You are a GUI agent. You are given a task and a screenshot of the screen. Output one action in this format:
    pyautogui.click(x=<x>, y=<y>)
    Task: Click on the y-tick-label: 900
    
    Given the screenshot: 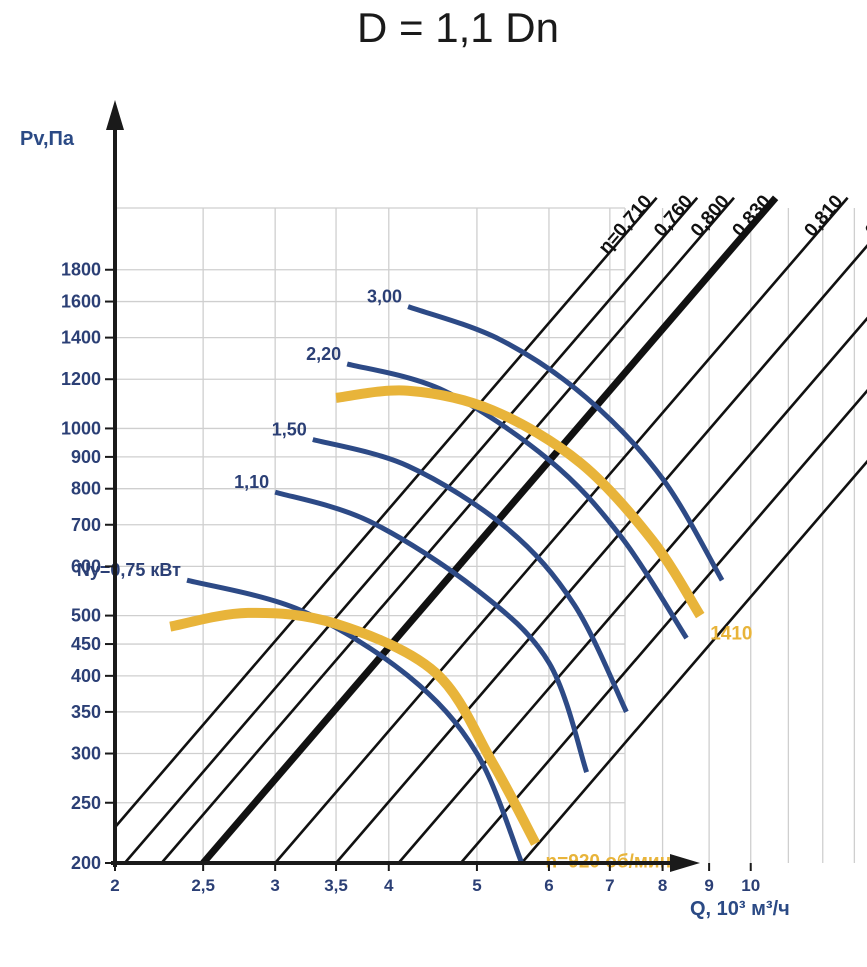 What is the action you would take?
    pyautogui.click(x=86, y=457)
    